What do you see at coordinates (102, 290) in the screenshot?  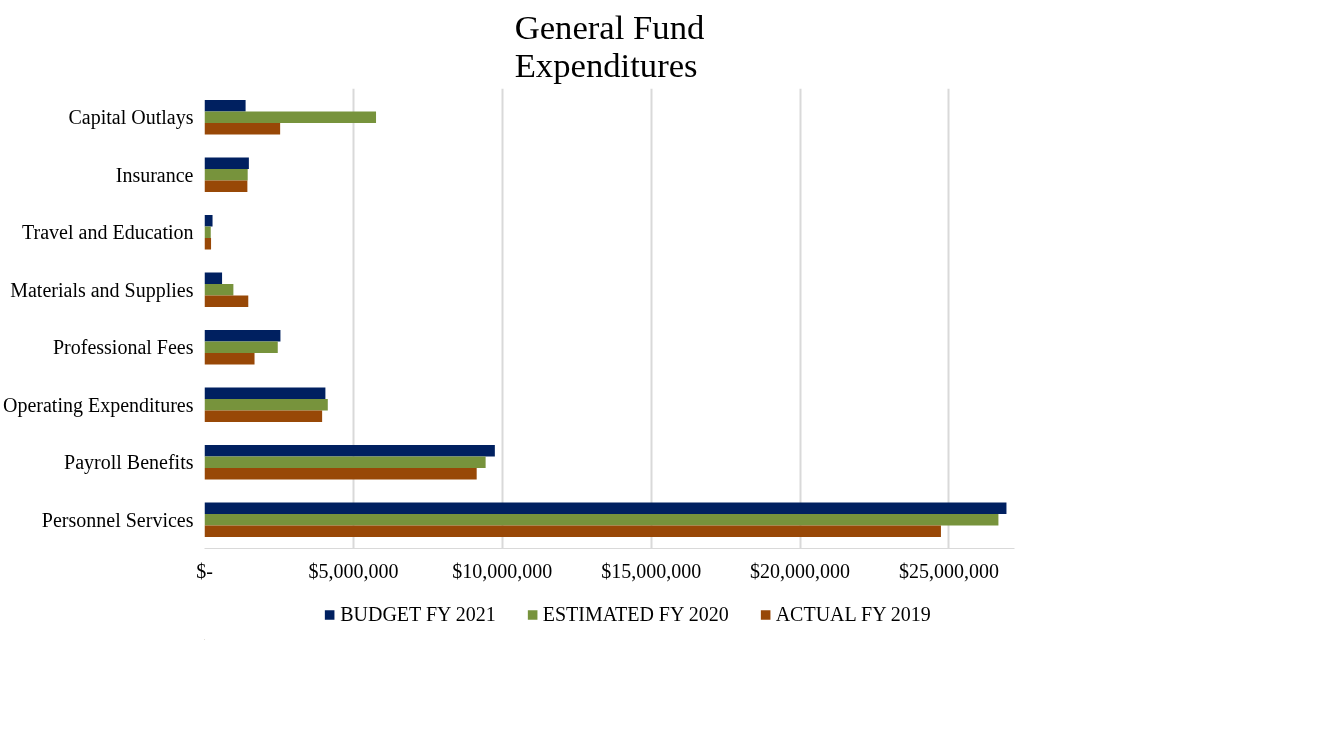 I see `y-tick-label: Materials and Supplies` at bounding box center [102, 290].